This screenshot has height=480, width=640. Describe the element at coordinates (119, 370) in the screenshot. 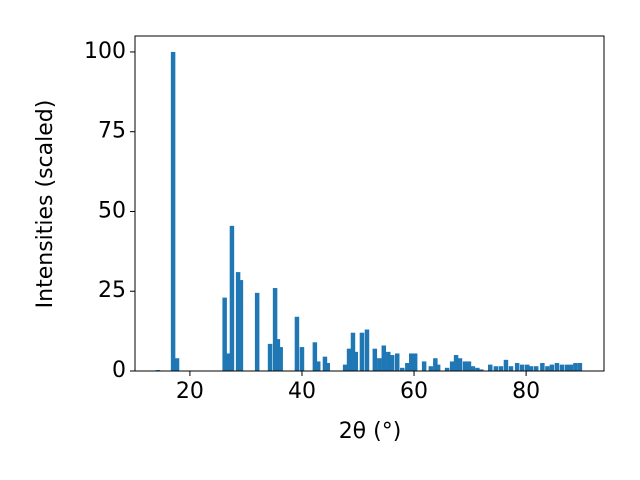

I see `y-tick-label: 0` at that location.